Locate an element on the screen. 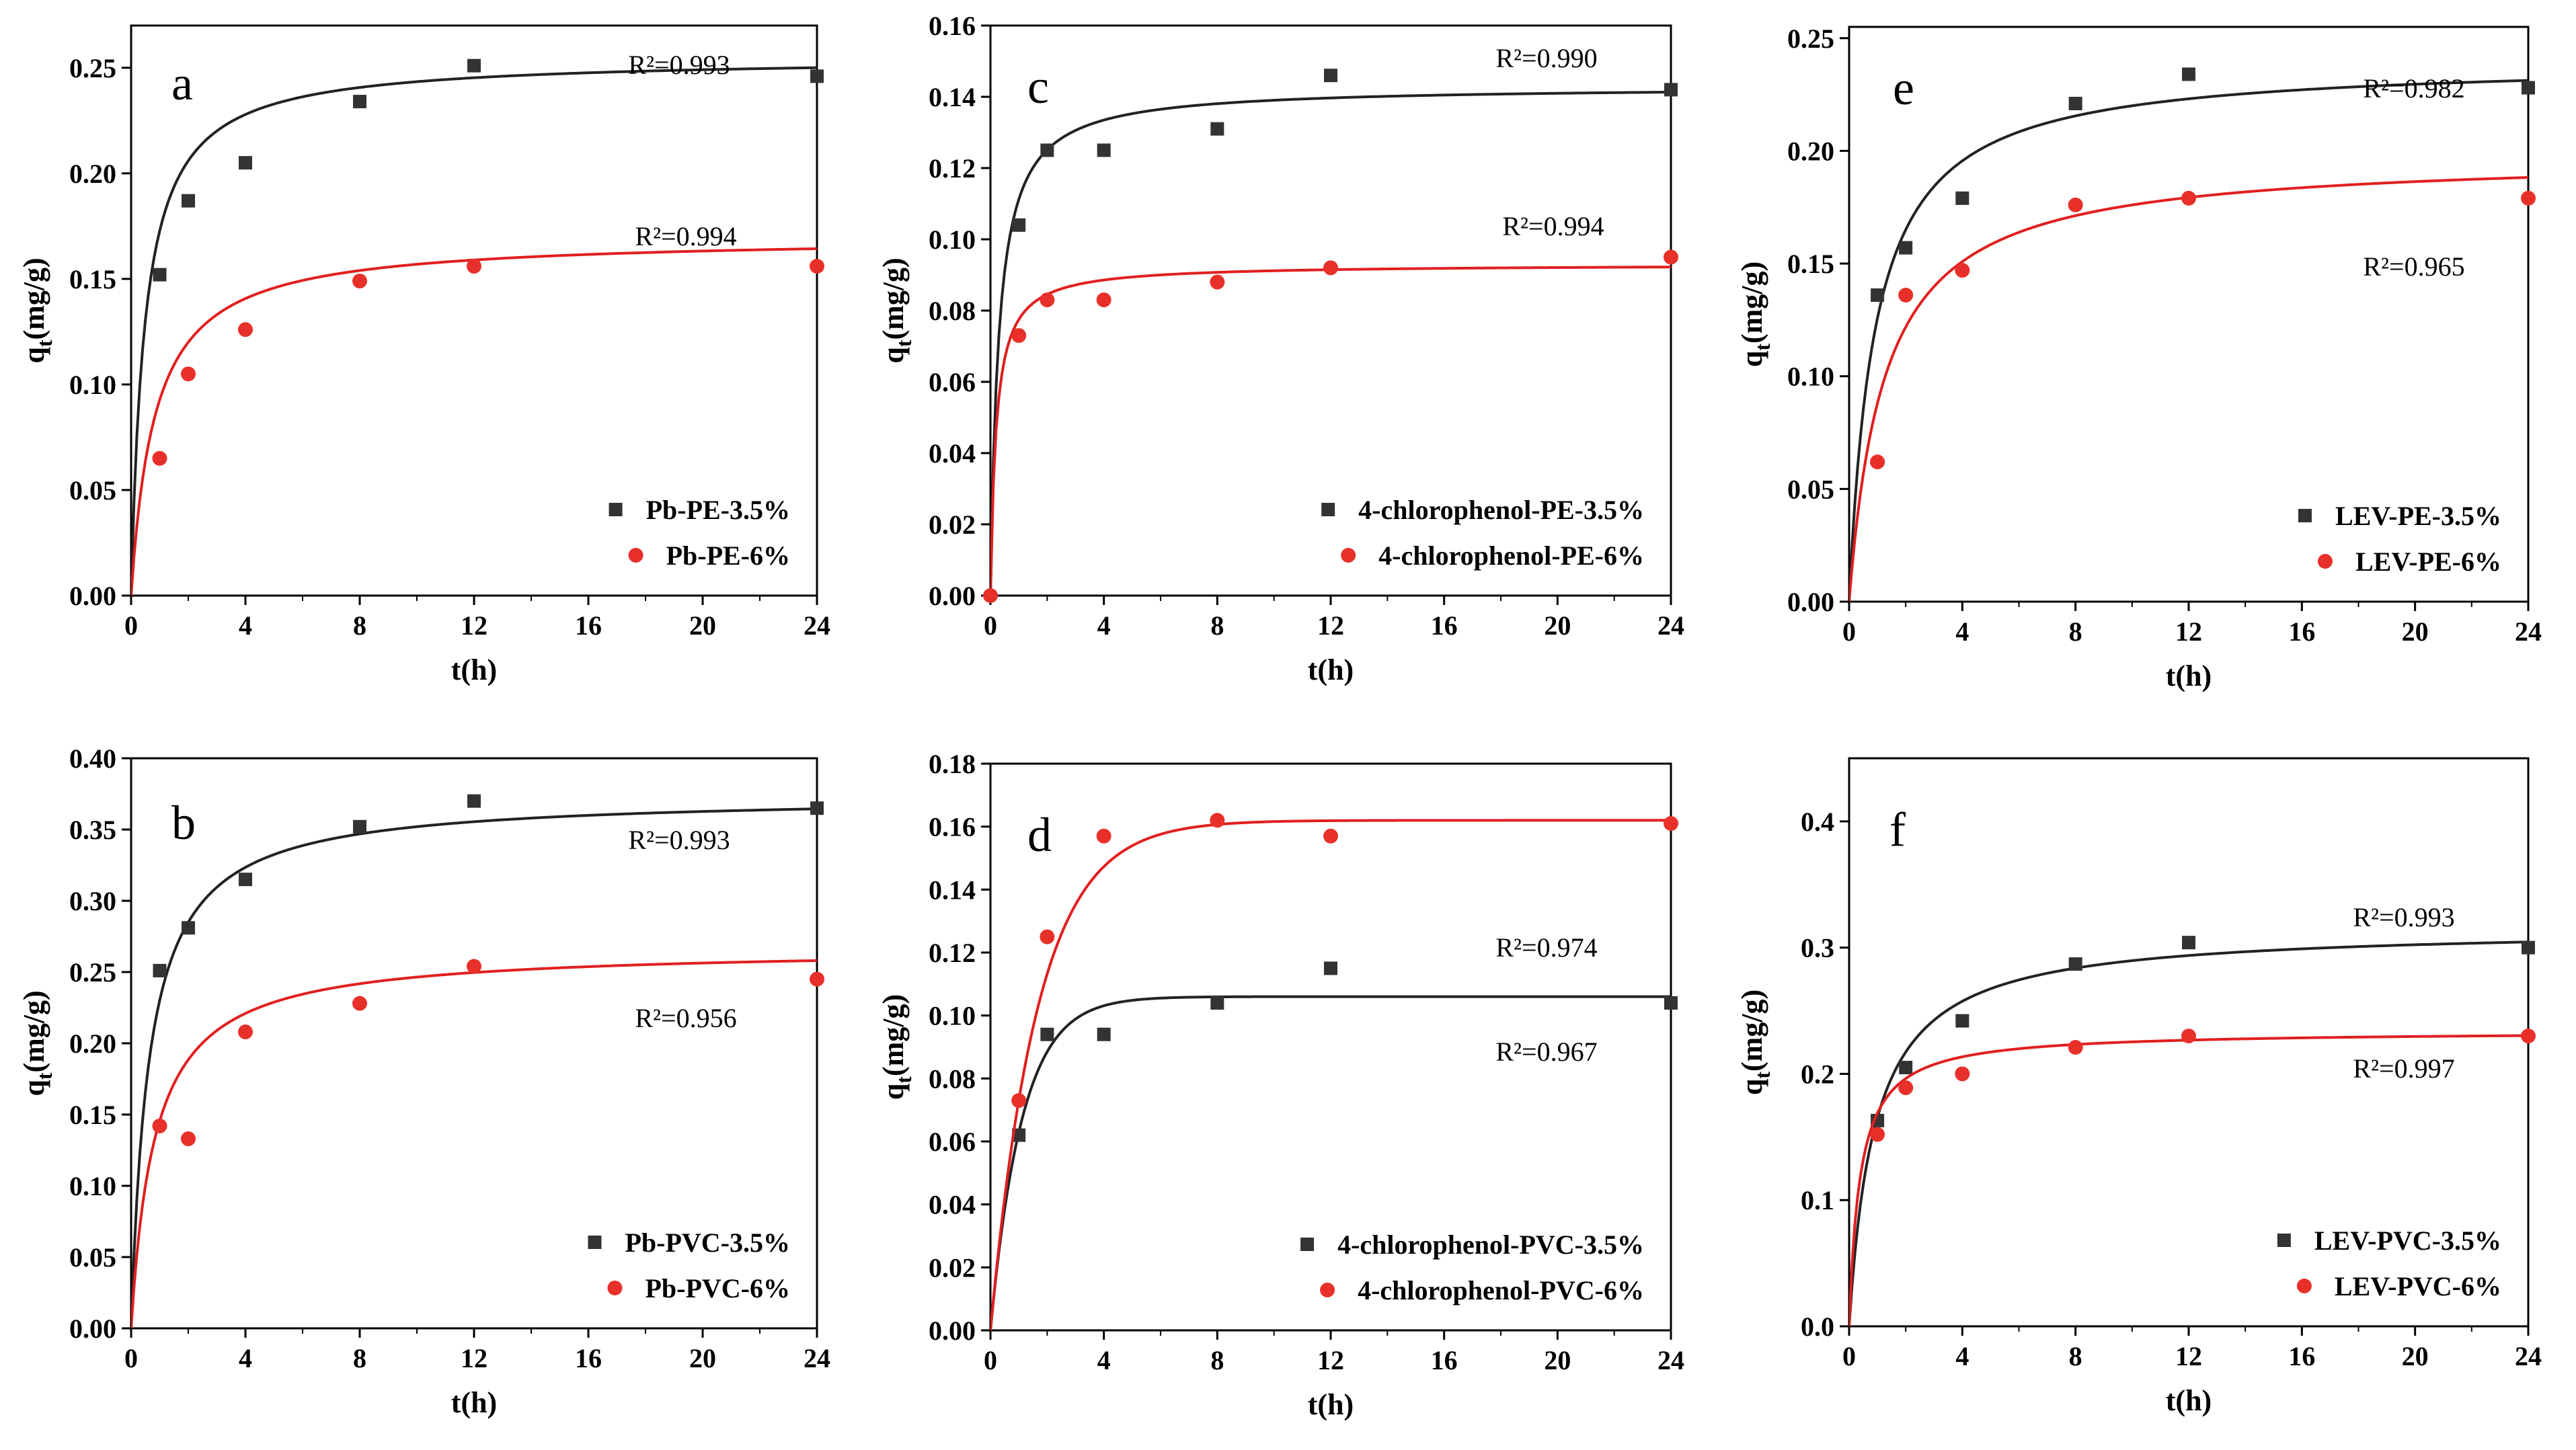  legend-label: LEV-PE-6% is located at coordinates (2428, 562).